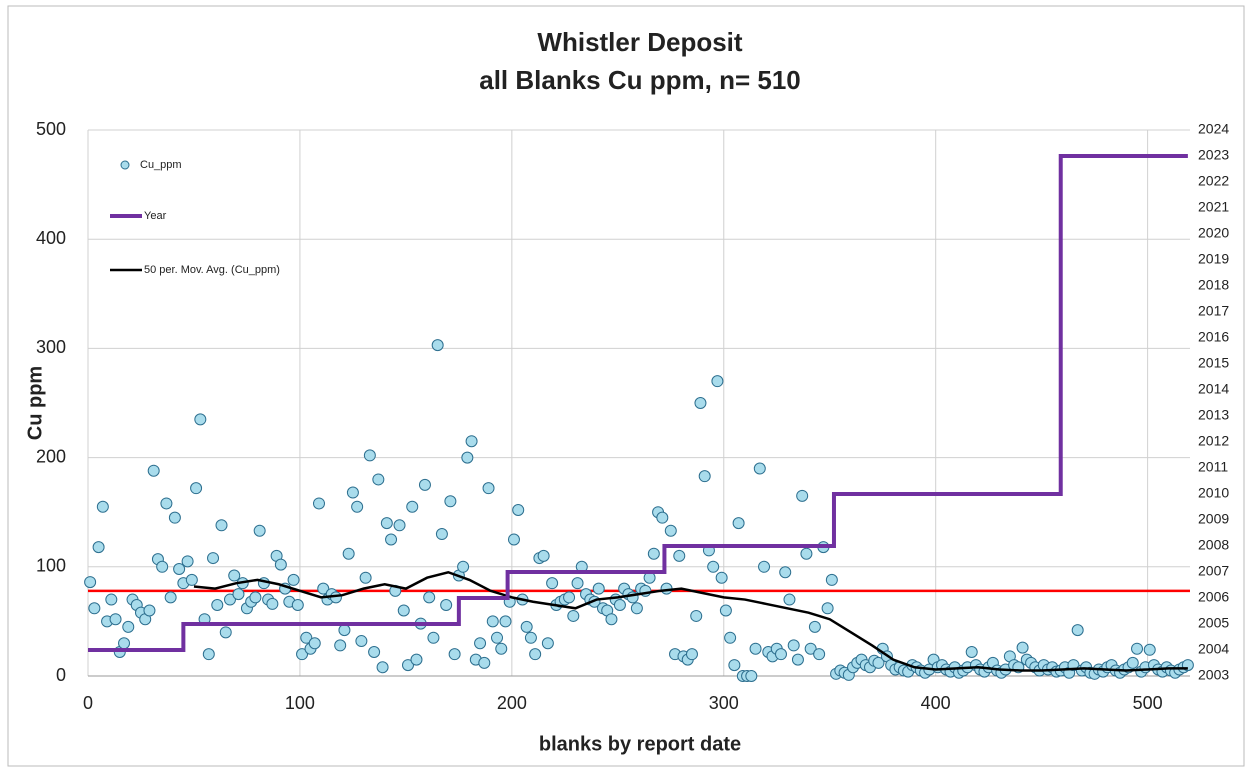 This screenshot has height=777, width=1252. Describe the element at coordinates (300, 703) in the screenshot. I see `x-tick-label: 100` at that location.